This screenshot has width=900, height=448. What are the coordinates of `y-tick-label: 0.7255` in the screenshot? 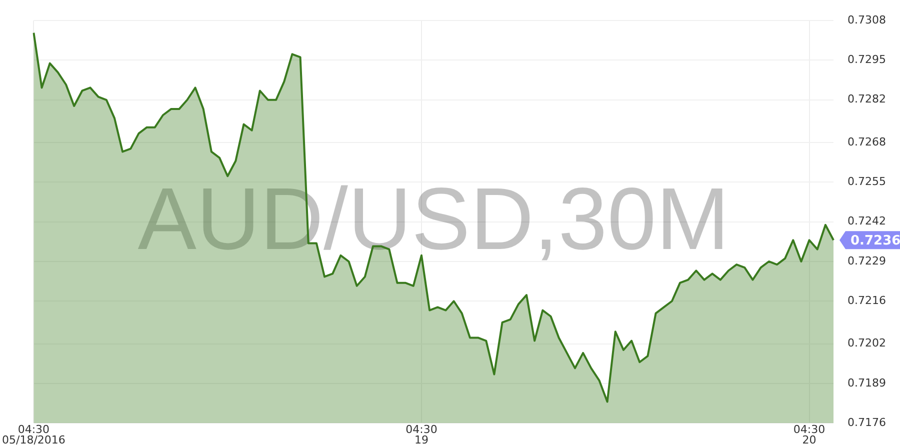 It's located at (867, 181).